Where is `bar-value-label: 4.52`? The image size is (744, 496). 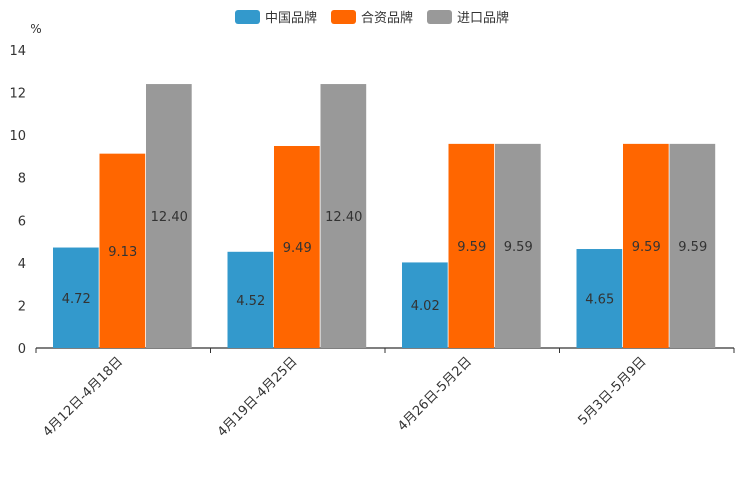 bar-value-label: 4.52 is located at coordinates (250, 301).